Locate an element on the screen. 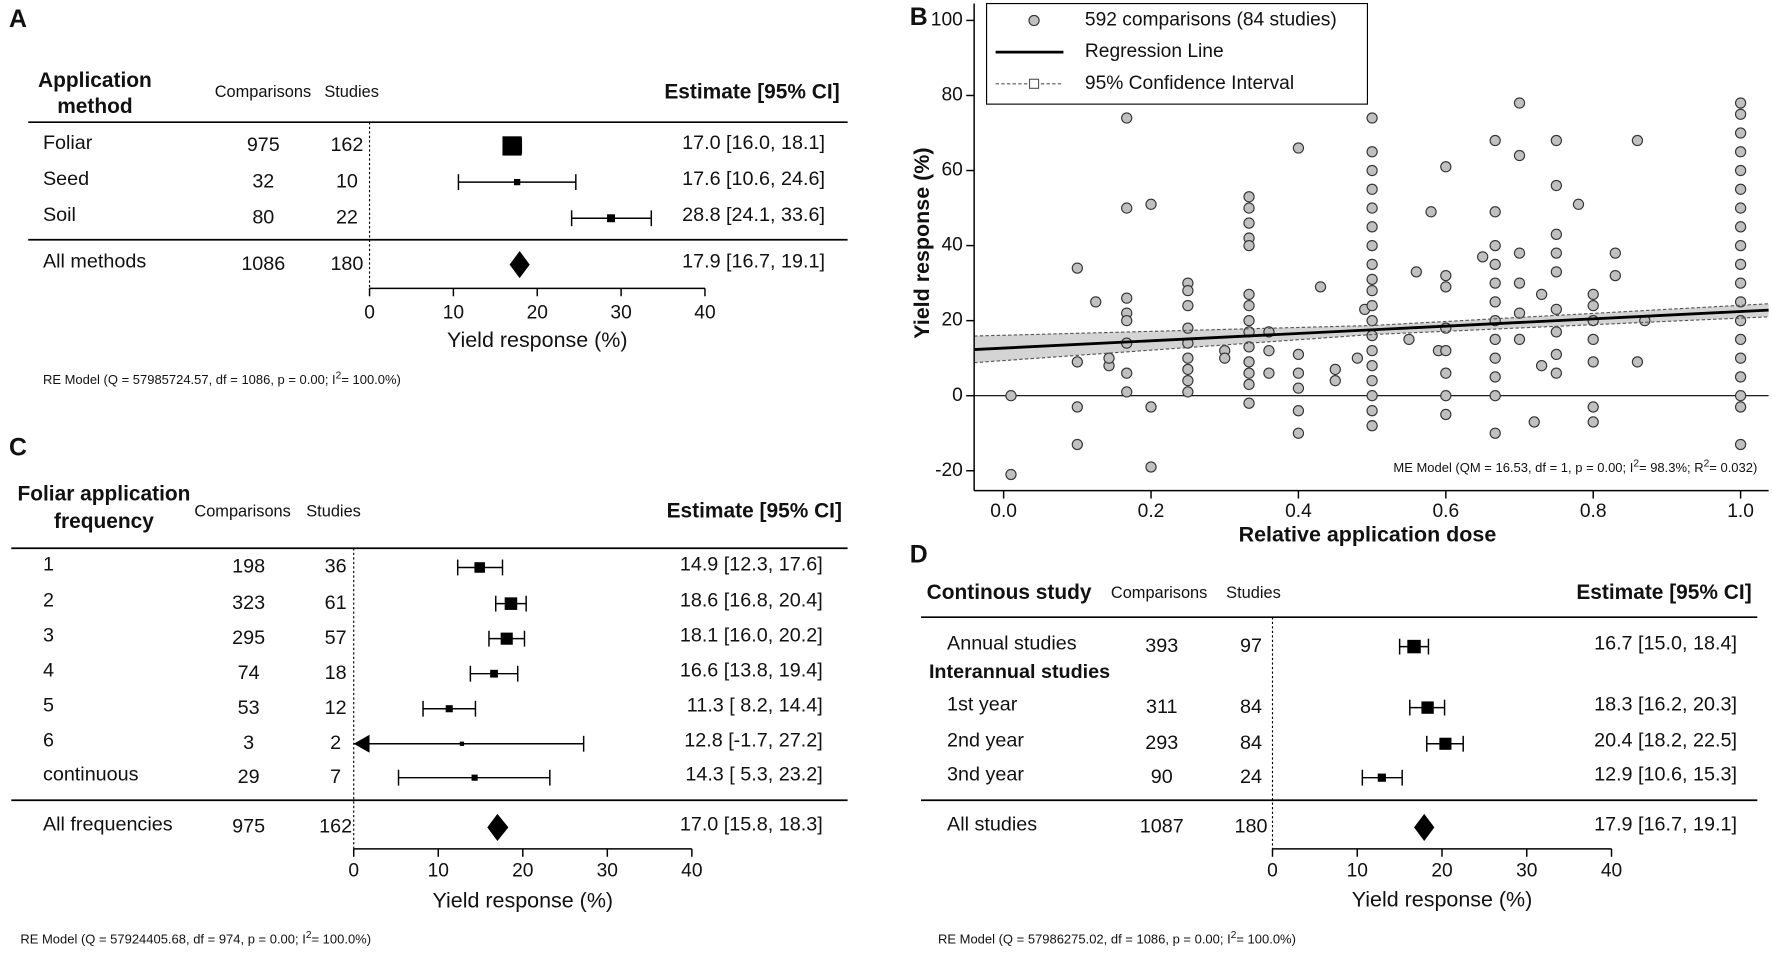 The image size is (1772, 953). section-label: Interannual studies is located at coordinates (1019, 672).